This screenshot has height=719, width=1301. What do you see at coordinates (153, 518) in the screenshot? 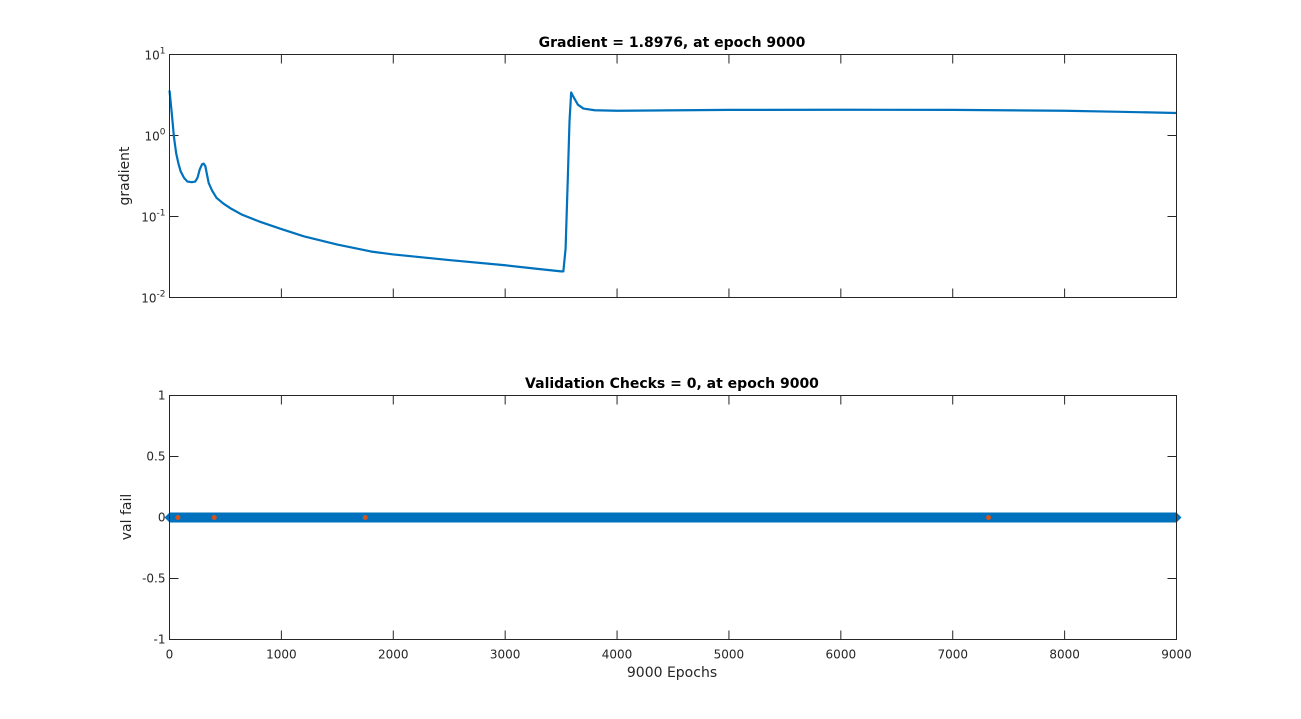
I see `validation-ytick-labels: -1 -0.5 0 0.5 1` at bounding box center [153, 518].